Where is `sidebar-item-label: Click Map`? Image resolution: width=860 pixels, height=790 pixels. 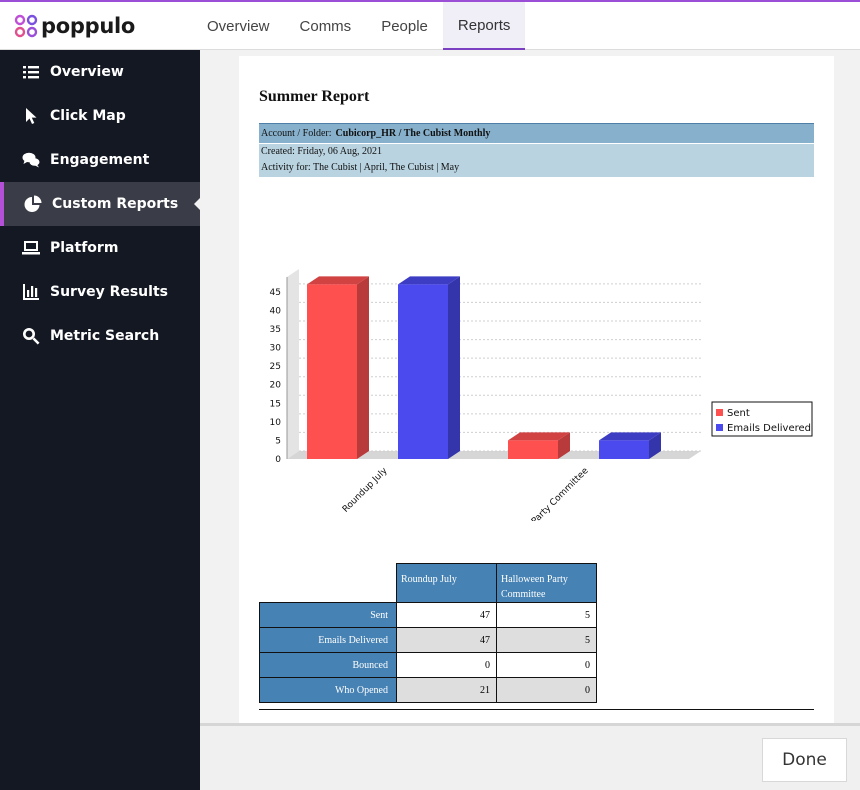 sidebar-item-label: Click Map is located at coordinates (88, 116).